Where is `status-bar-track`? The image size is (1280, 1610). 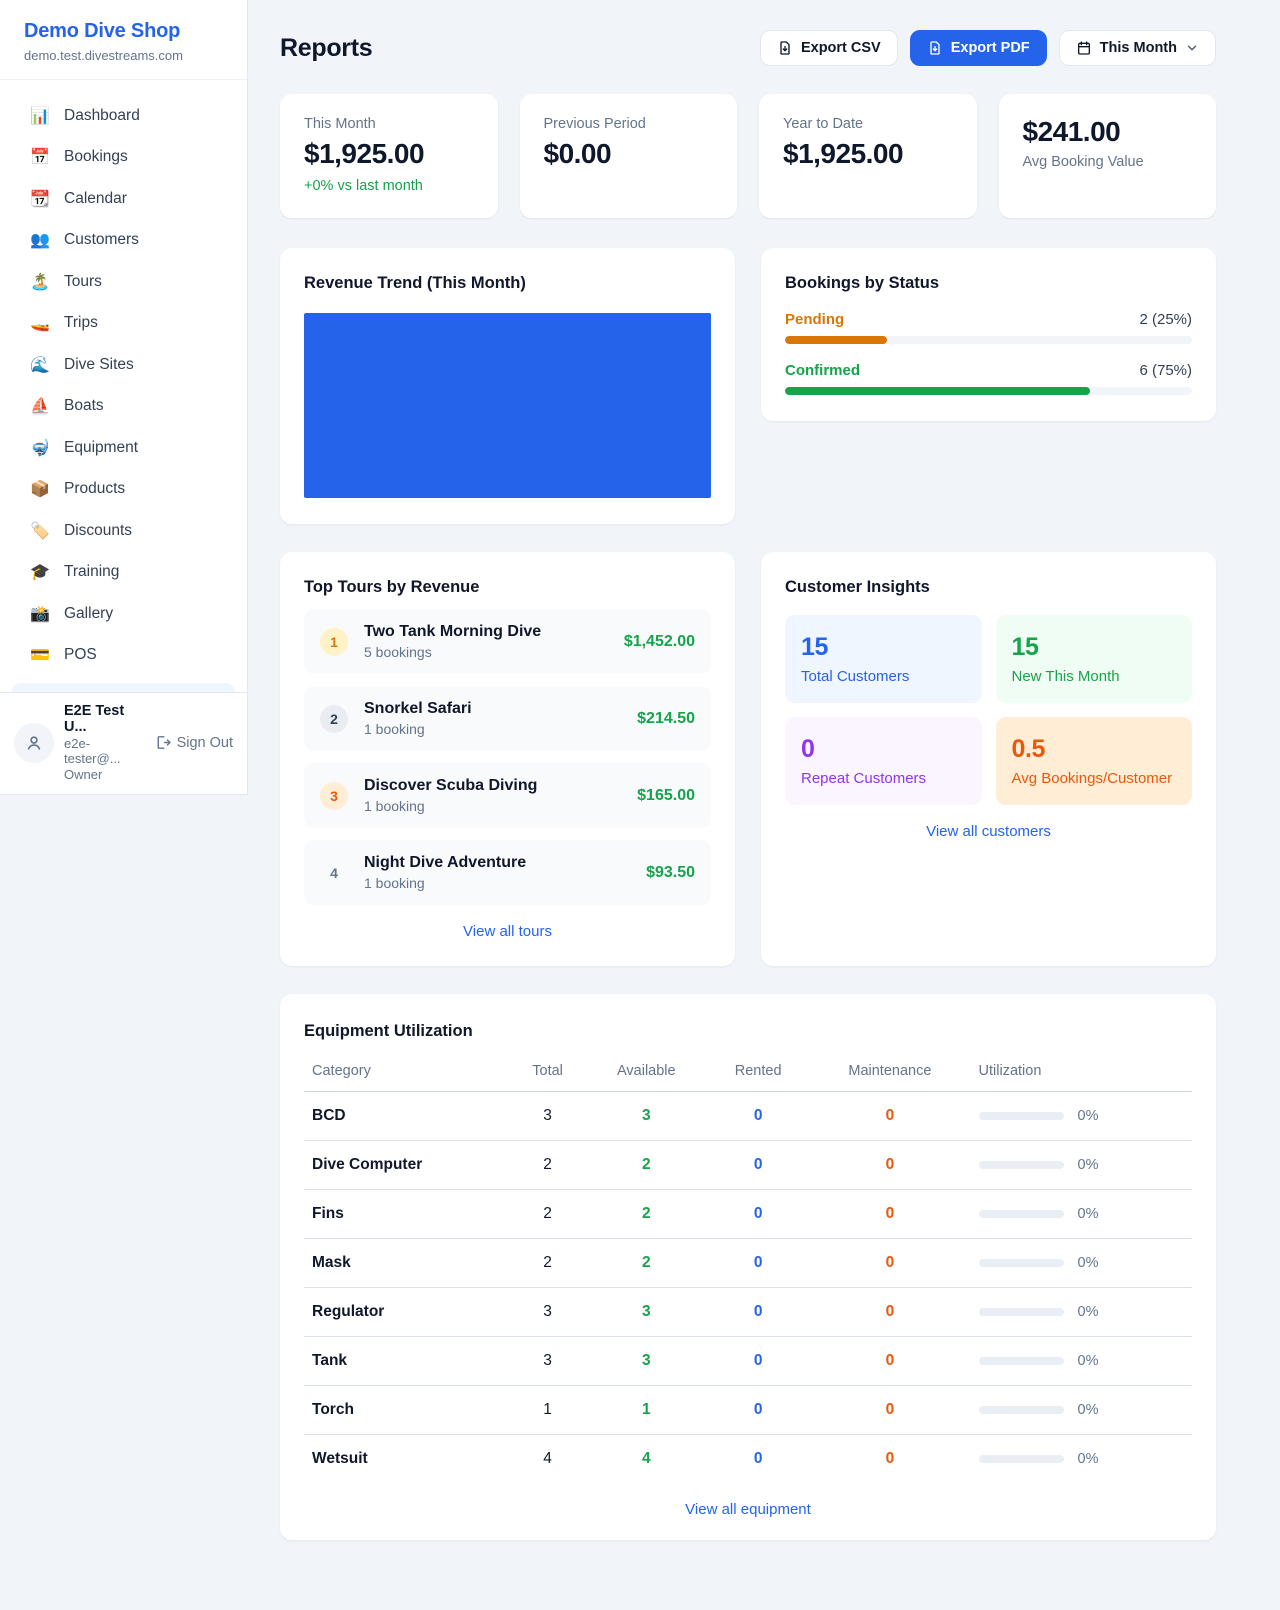 status-bar-track is located at coordinates (988, 340).